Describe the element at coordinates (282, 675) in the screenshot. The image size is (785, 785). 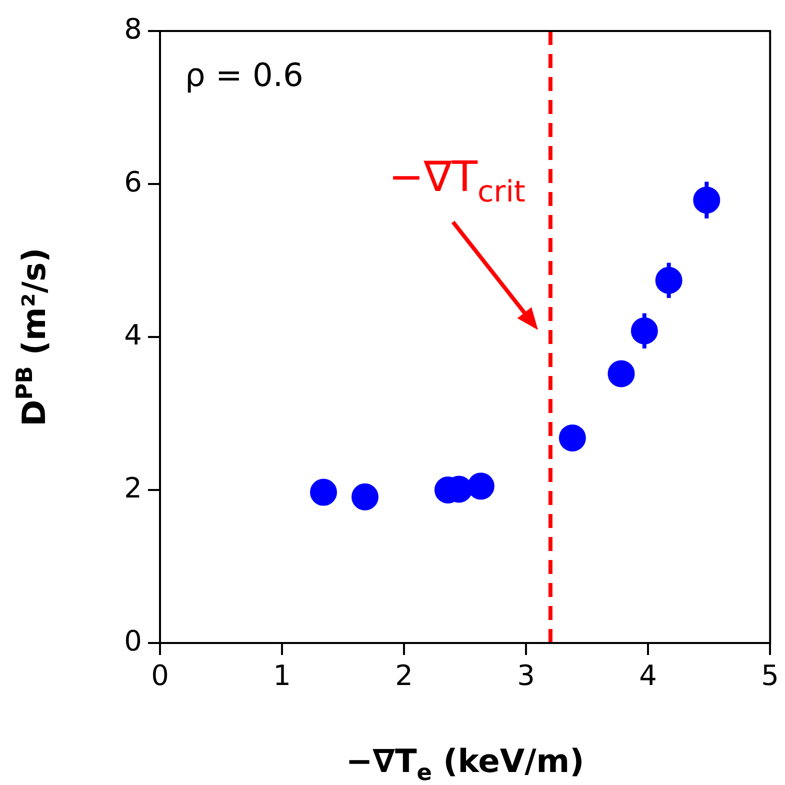
I see `x-tick-label: 1` at that location.